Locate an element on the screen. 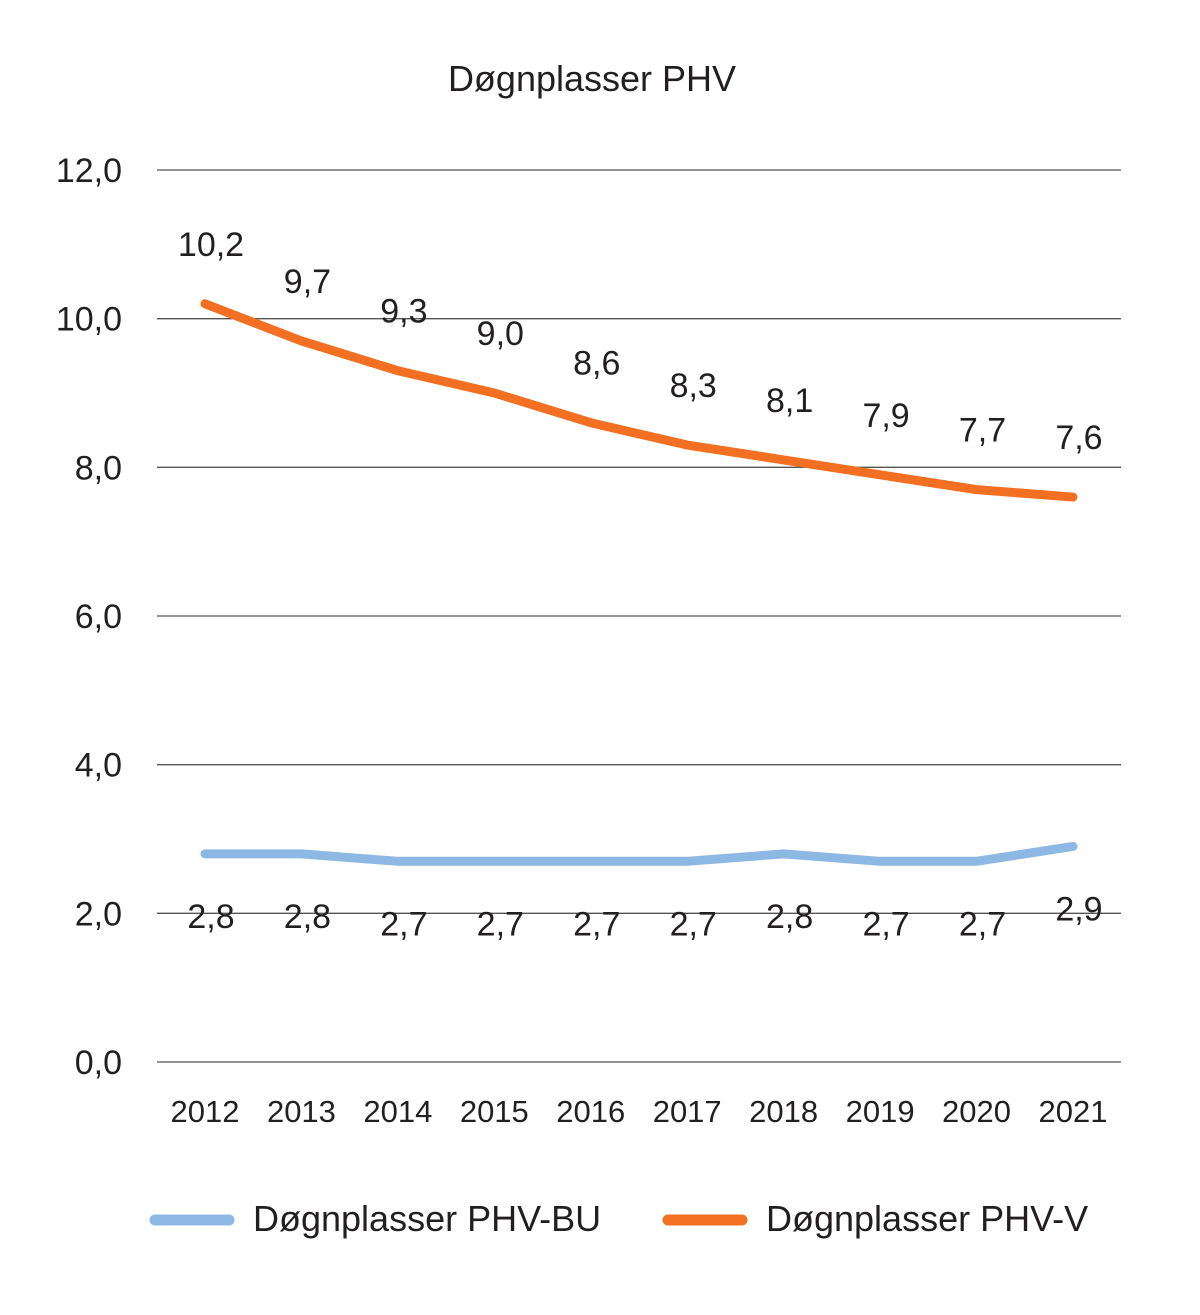 The width and height of the screenshot is (1200, 1315). chart-title: Døgnplasser PHV is located at coordinates (592, 78).